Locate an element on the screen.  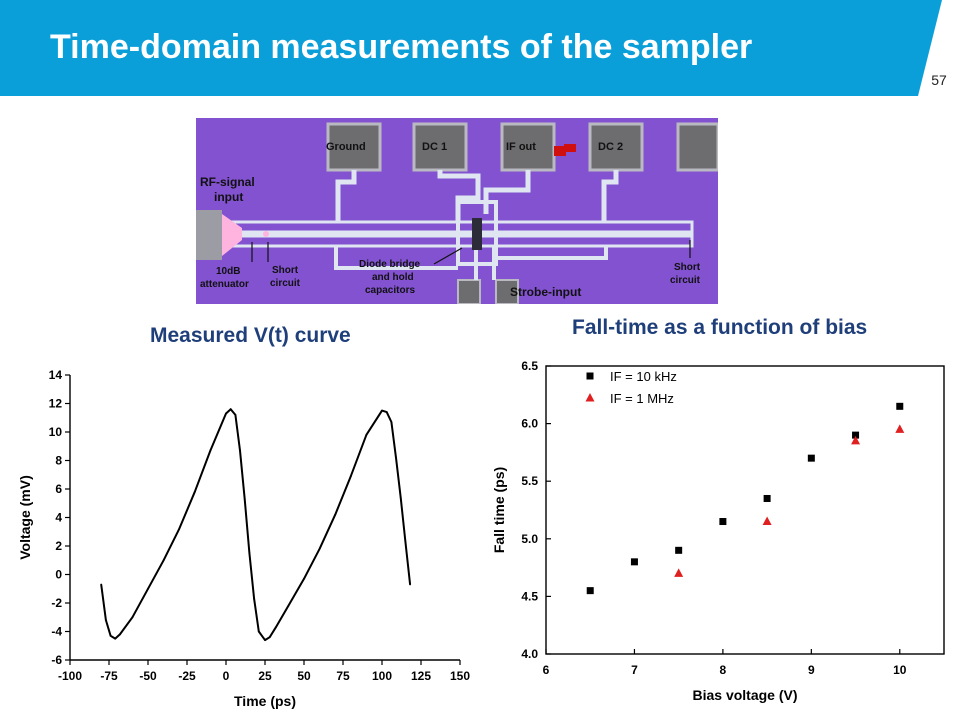
label-strobe: Strobe-input is located at coordinates (545, 292).